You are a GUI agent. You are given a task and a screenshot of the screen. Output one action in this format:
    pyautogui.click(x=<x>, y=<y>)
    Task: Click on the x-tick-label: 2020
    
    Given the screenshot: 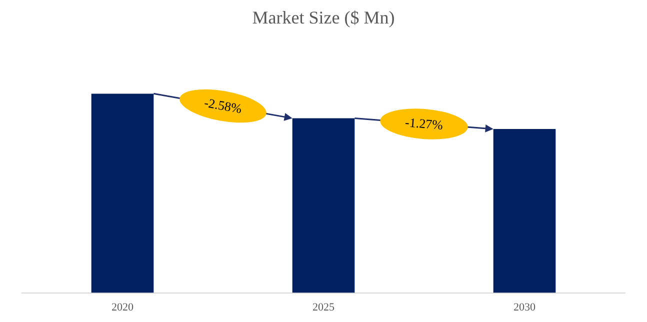 What is the action you would take?
    pyautogui.click(x=123, y=307)
    